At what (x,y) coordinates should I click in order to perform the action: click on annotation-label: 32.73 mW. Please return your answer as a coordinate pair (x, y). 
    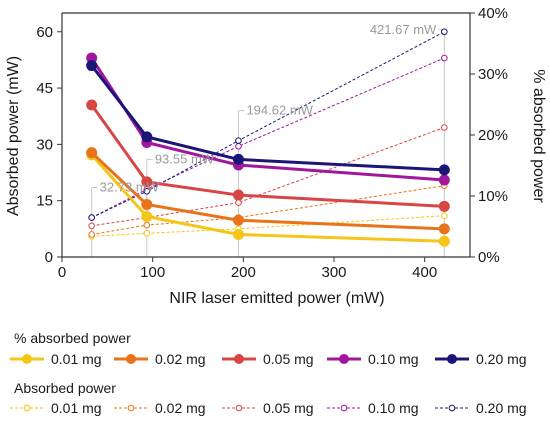
    Looking at the image, I should click on (130, 187).